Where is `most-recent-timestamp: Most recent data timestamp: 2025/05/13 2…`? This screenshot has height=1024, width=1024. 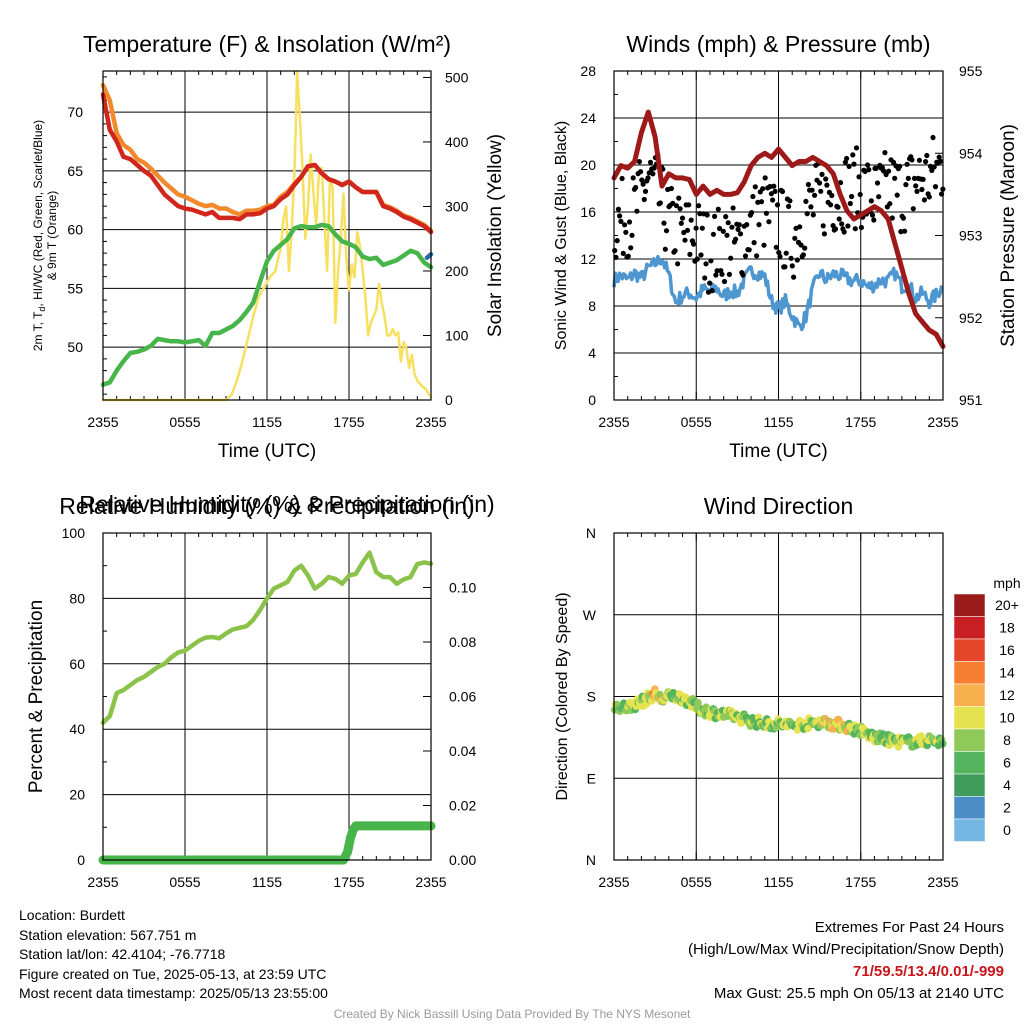
most-recent-timestamp: Most recent data timestamp: 2025/05/13 2… is located at coordinates (173, 993).